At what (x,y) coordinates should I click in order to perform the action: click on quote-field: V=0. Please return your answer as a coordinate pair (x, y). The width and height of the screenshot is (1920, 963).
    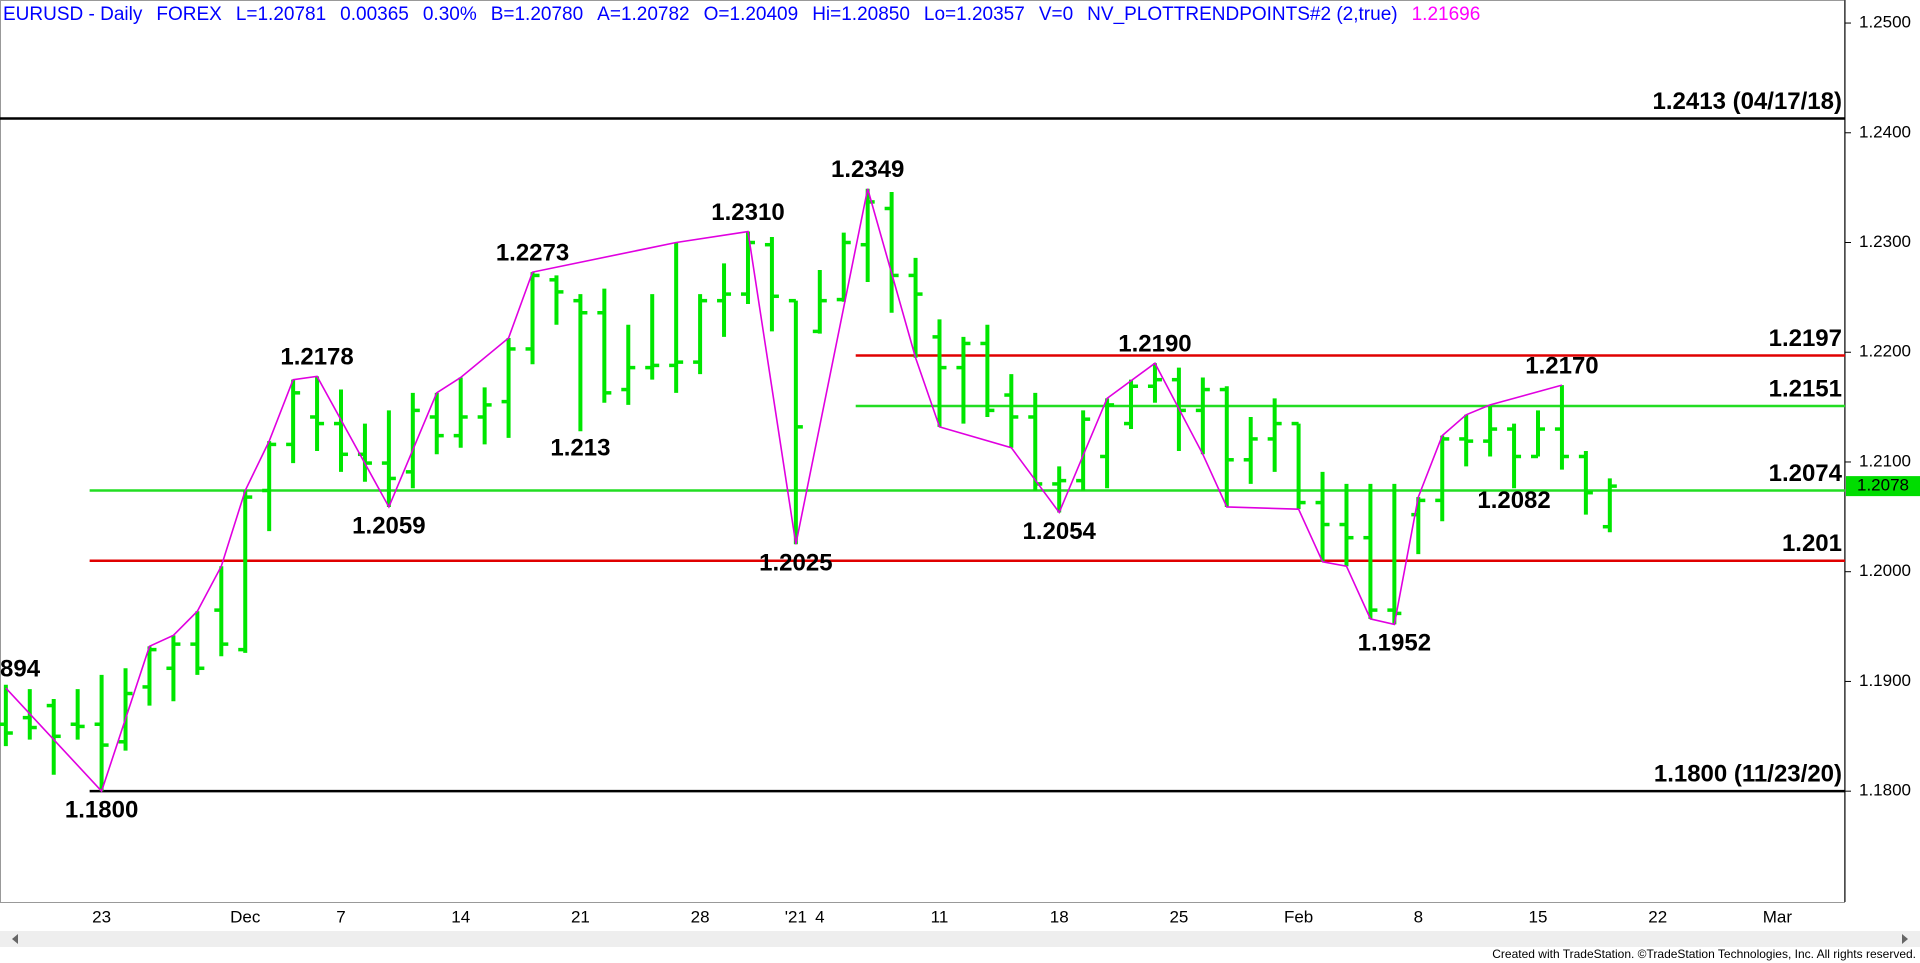
    Looking at the image, I should click on (1056, 14).